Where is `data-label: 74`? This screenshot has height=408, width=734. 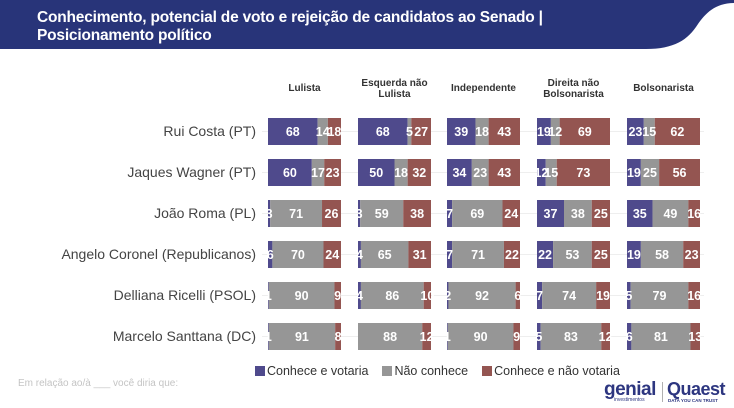 data-label: 74 is located at coordinates (569, 296).